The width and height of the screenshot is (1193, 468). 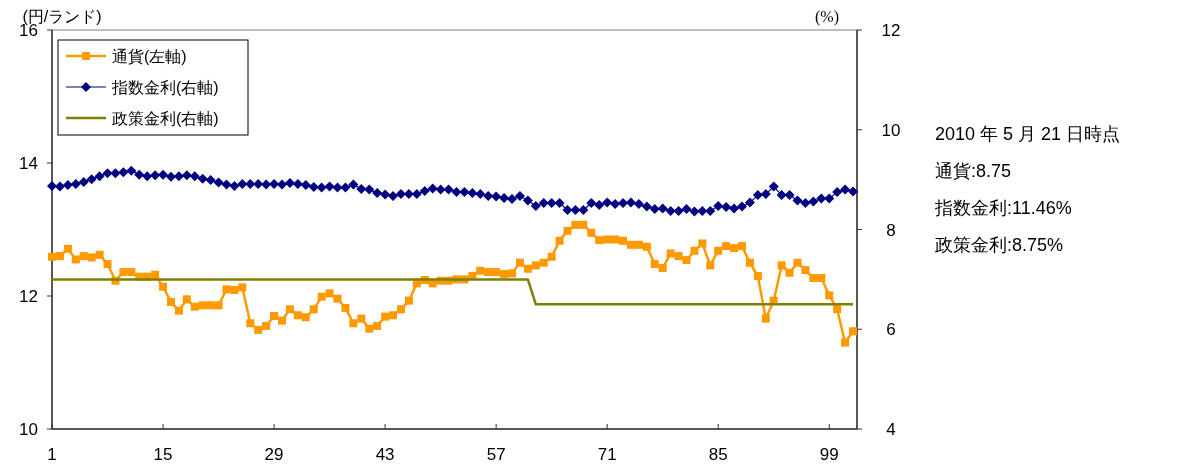 What do you see at coordinates (62, 16) in the screenshot?
I see `y-axis-title: (円/ランド)` at bounding box center [62, 16].